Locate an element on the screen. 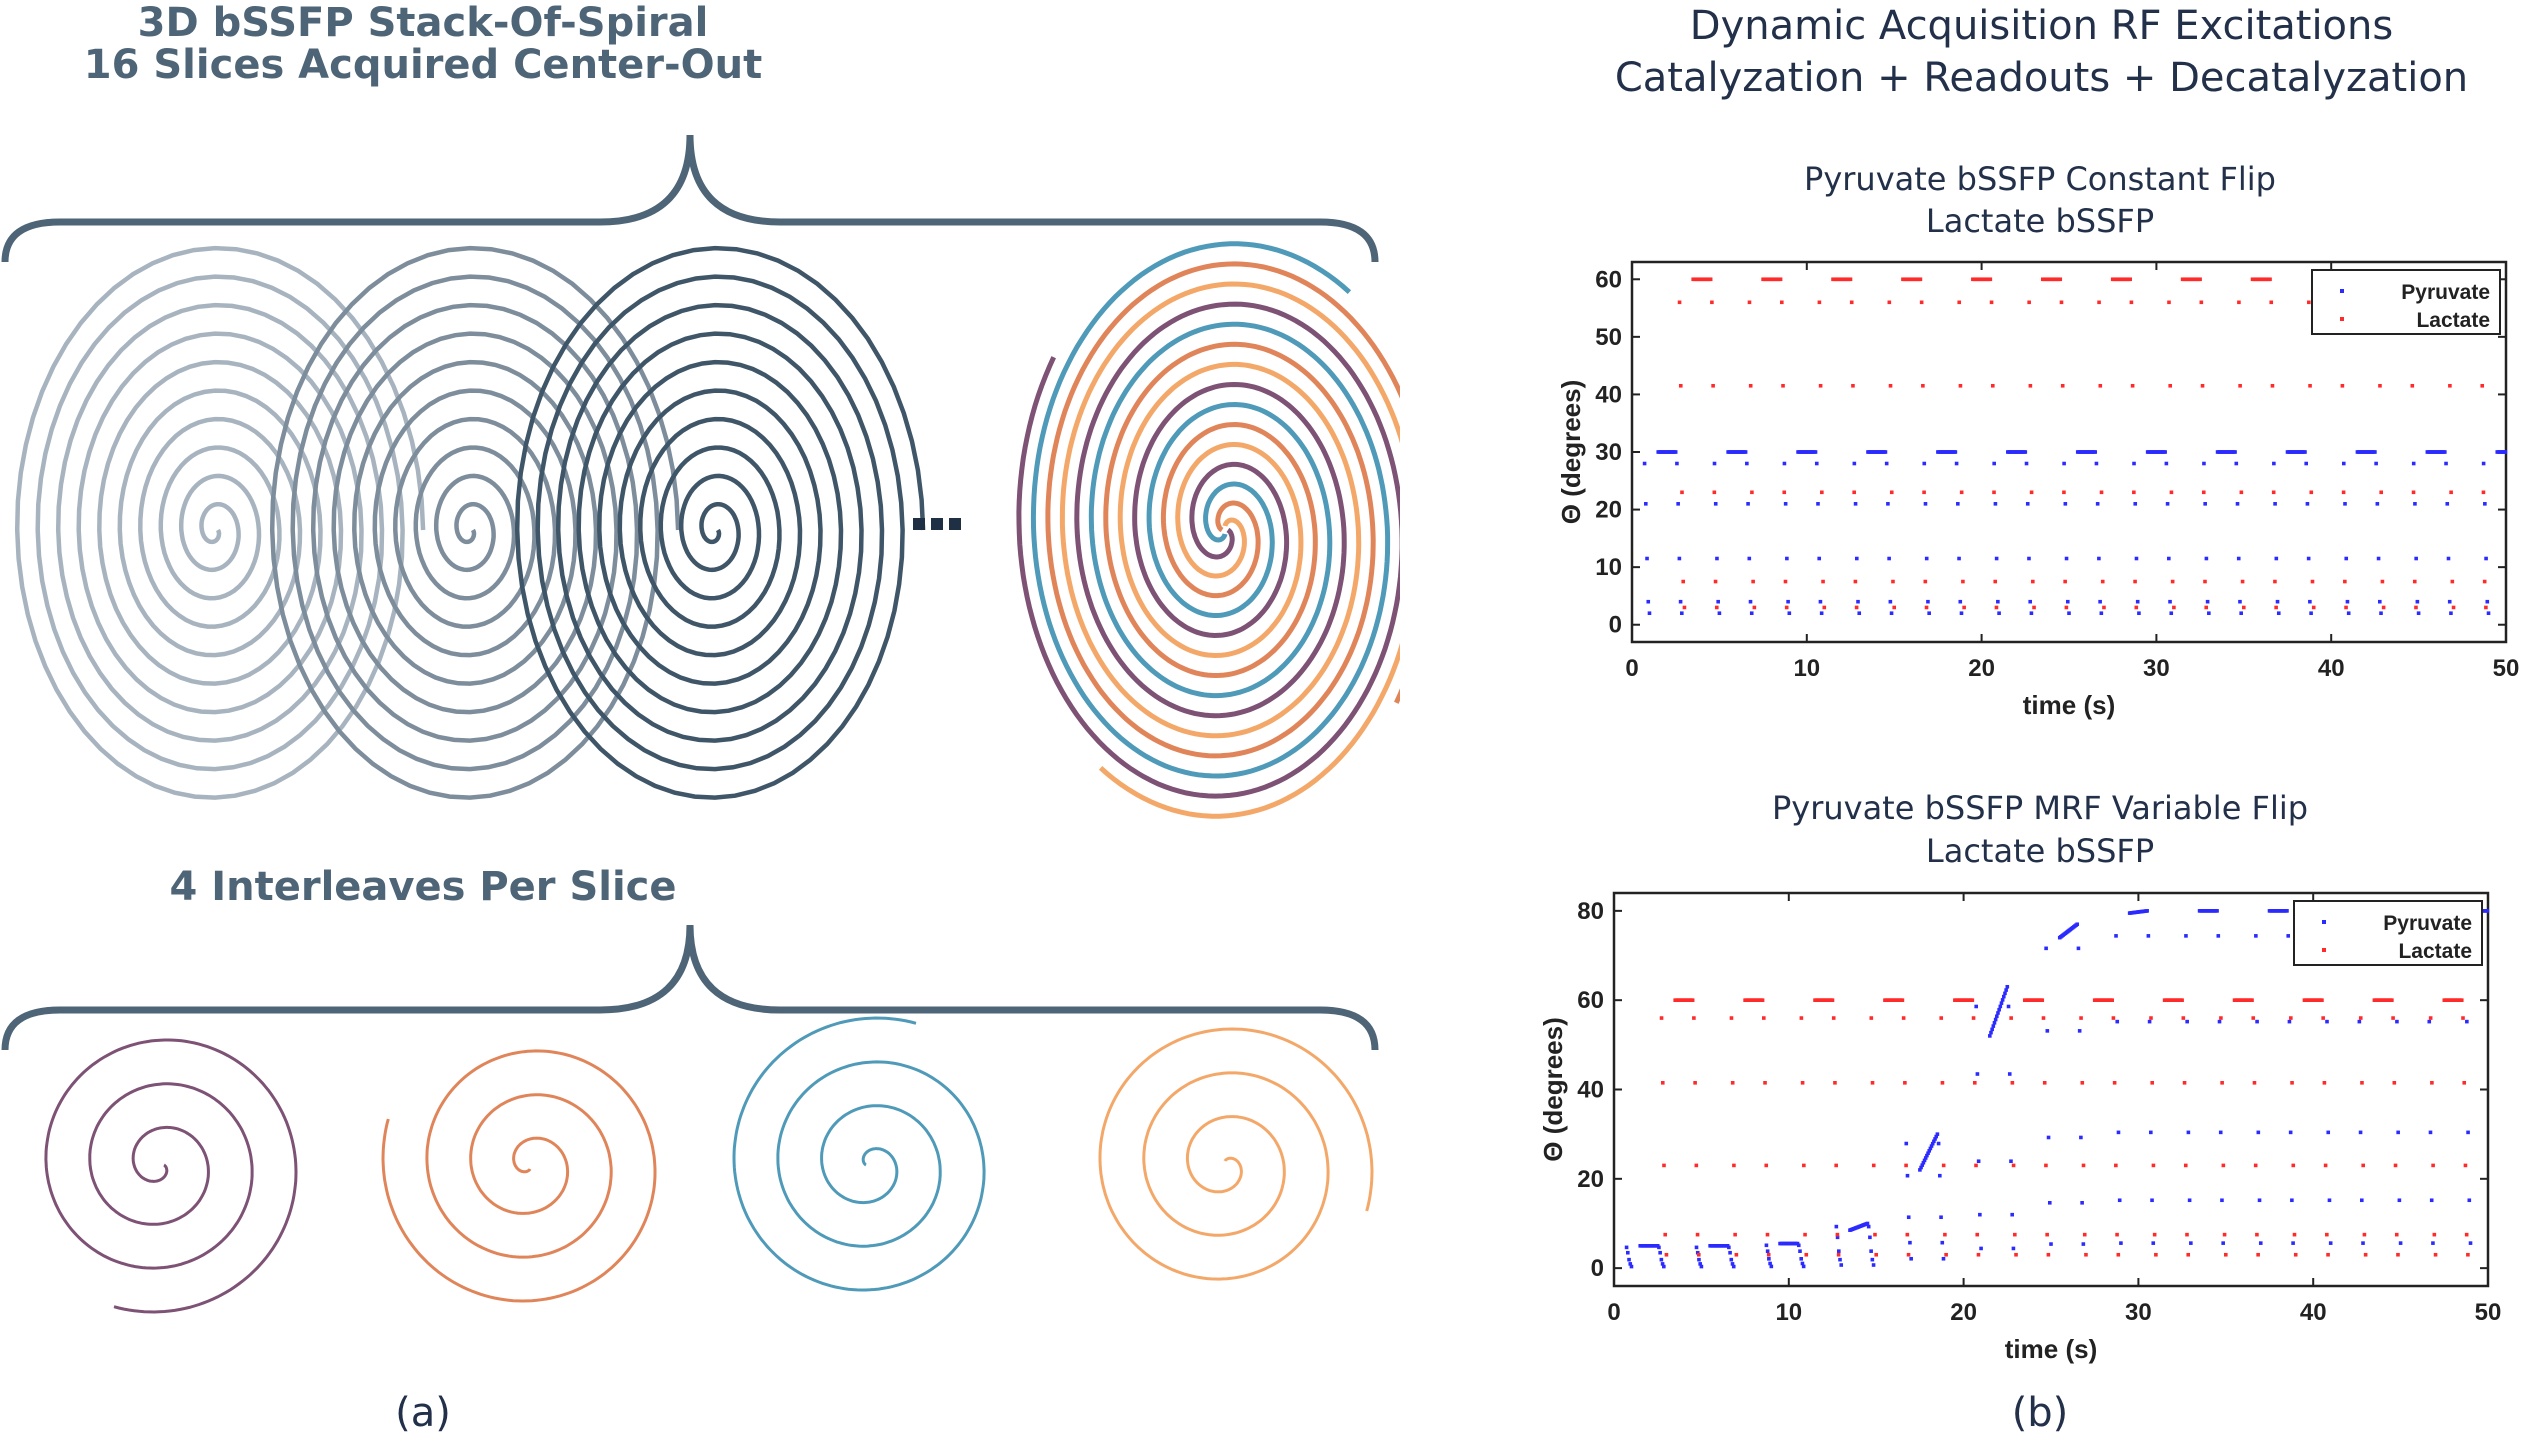 The width and height of the screenshot is (2543, 1436). chart2-xtick-label: 0 is located at coordinates (1613, 1312).